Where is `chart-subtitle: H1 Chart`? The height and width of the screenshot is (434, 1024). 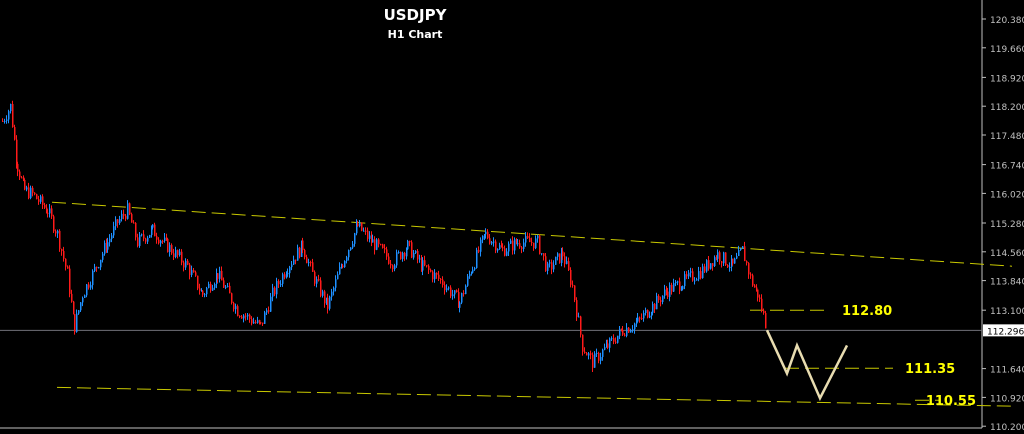 chart-subtitle: H1 Chart is located at coordinates (415, 34).